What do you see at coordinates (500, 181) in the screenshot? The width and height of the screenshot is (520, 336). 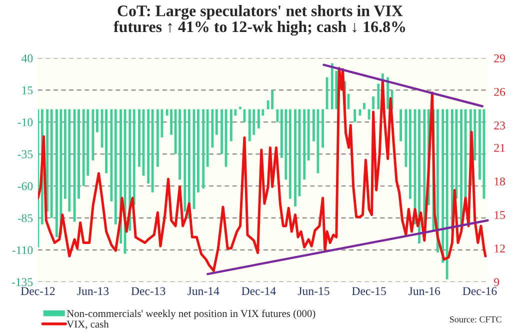 I see `y2-tick-label: 18` at bounding box center [500, 181].